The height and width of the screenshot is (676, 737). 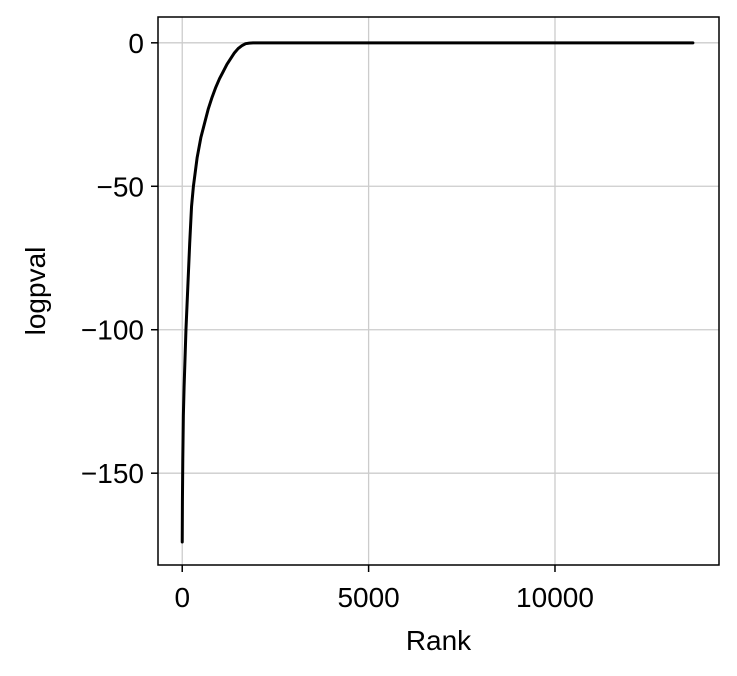 What do you see at coordinates (121, 186) in the screenshot?
I see `y-tick-label: −50` at bounding box center [121, 186].